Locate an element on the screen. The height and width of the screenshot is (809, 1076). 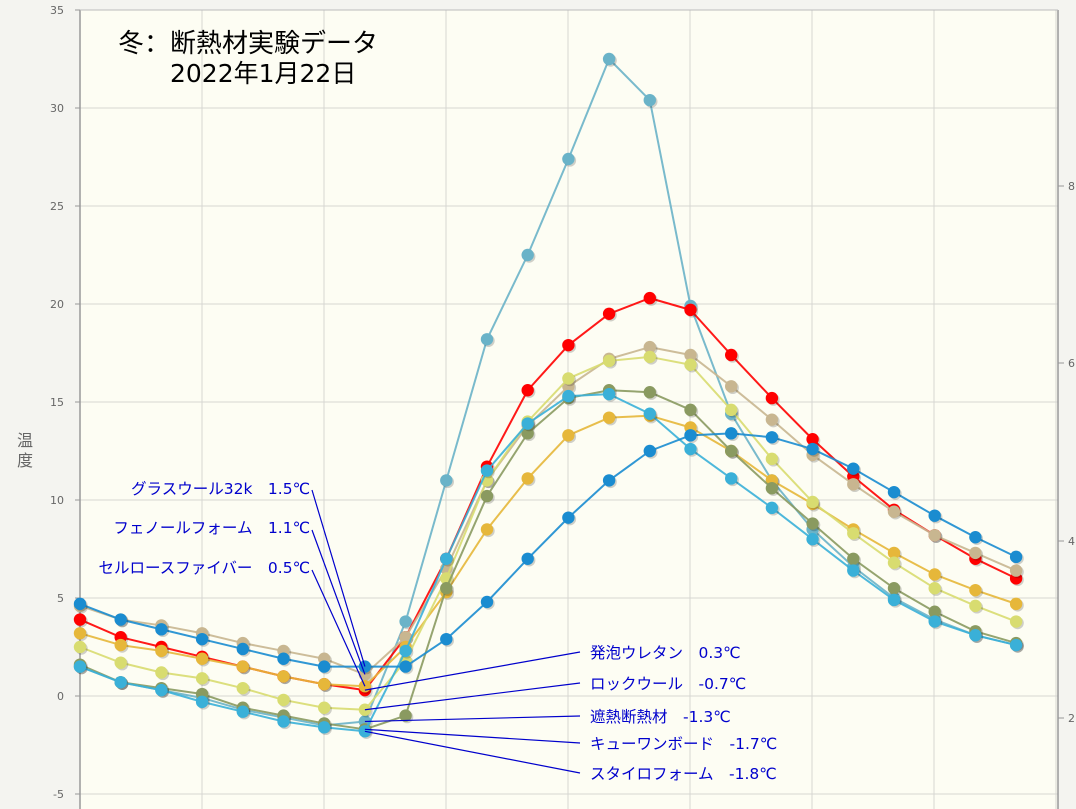
chart-title-line2: 2022年1月22日 is located at coordinates (263, 73).